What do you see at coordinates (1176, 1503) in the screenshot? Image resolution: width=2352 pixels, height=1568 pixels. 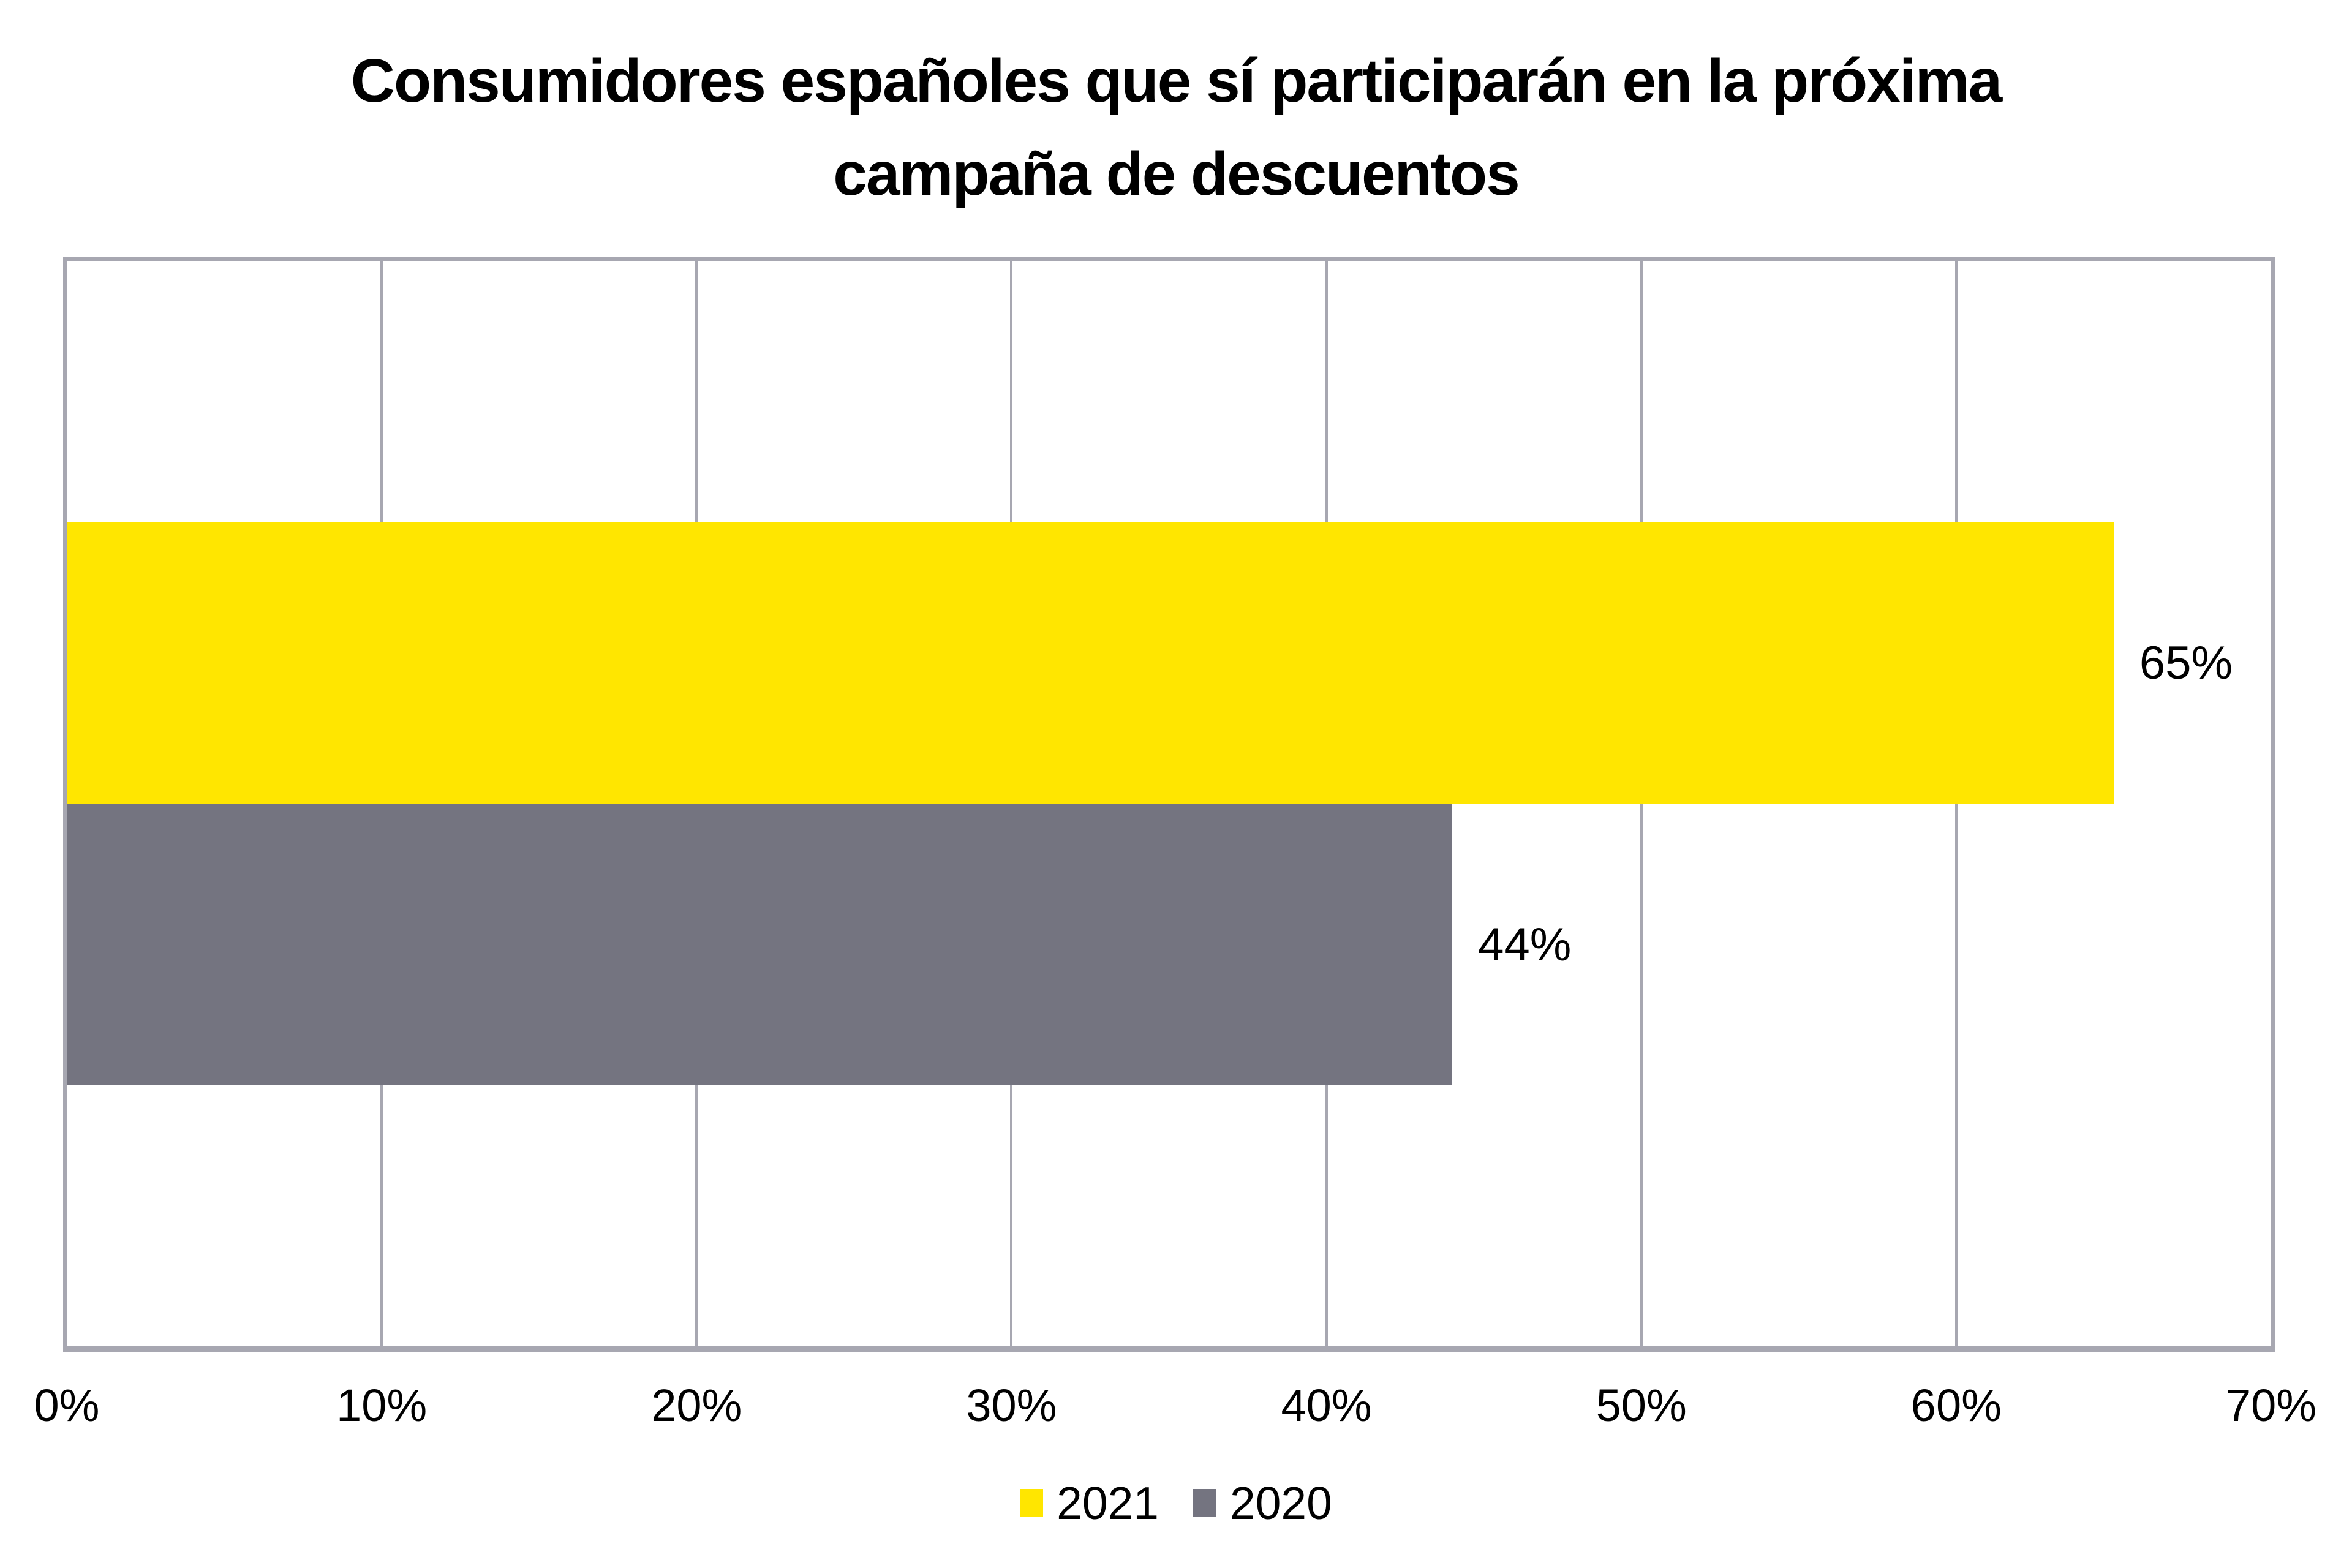 I see `legend: 2021 2020` at bounding box center [1176, 1503].